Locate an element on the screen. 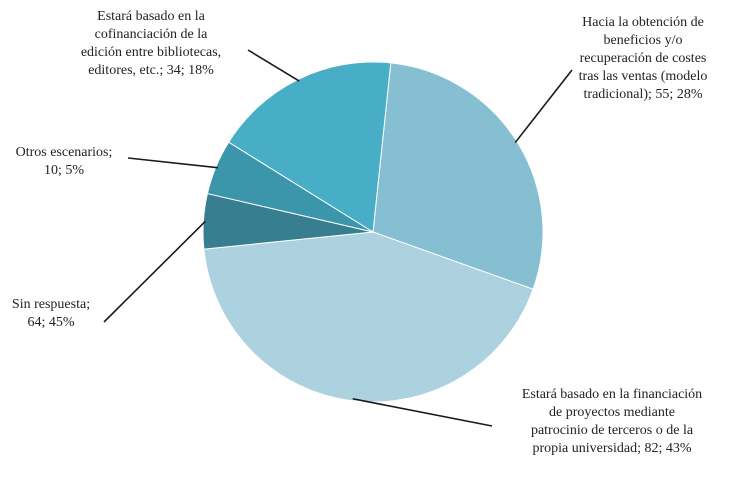  slice-cofinanciacion is located at coordinates (310, 147).